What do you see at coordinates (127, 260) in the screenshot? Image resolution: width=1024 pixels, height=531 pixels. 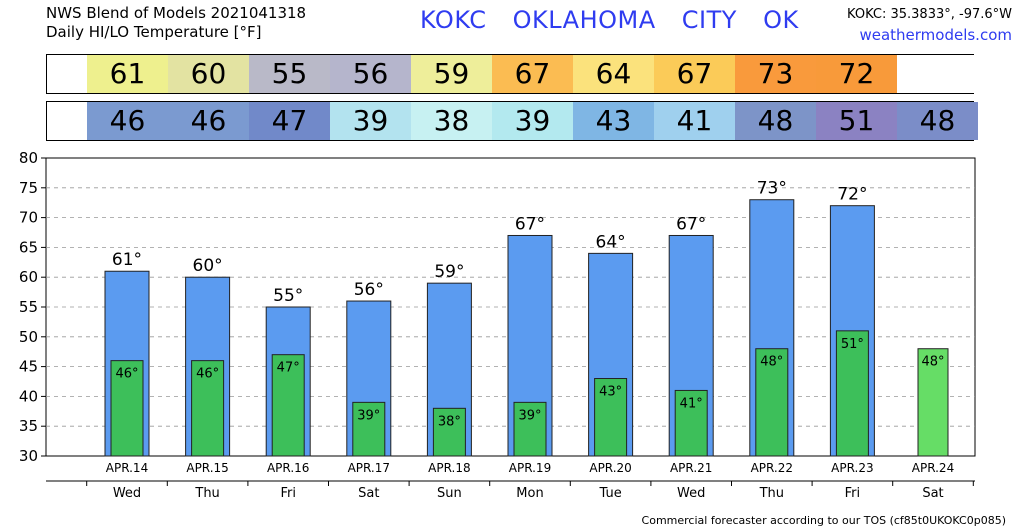 I see `hi-bar-label: 61°` at bounding box center [127, 260].